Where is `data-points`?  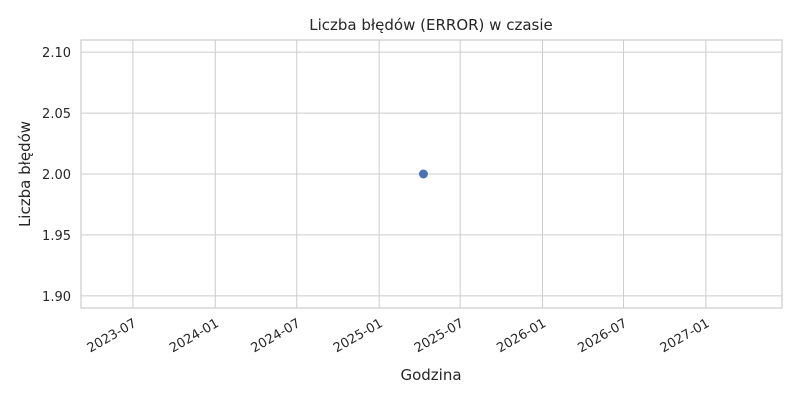
data-points is located at coordinates (423, 174).